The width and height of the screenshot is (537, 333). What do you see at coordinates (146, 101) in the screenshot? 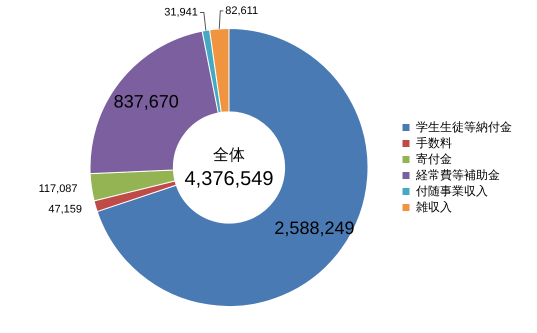
I see `data-label: 837,670` at bounding box center [146, 101].